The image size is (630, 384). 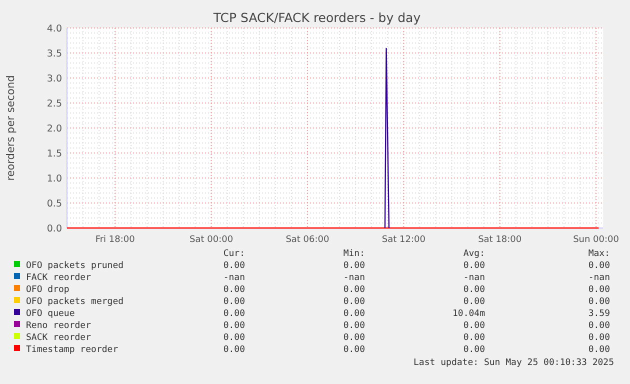 What do you see at coordinates (514, 363) in the screenshot?
I see `text: Last update: Sun May 25 00:10:33 2025` at bounding box center [514, 363].